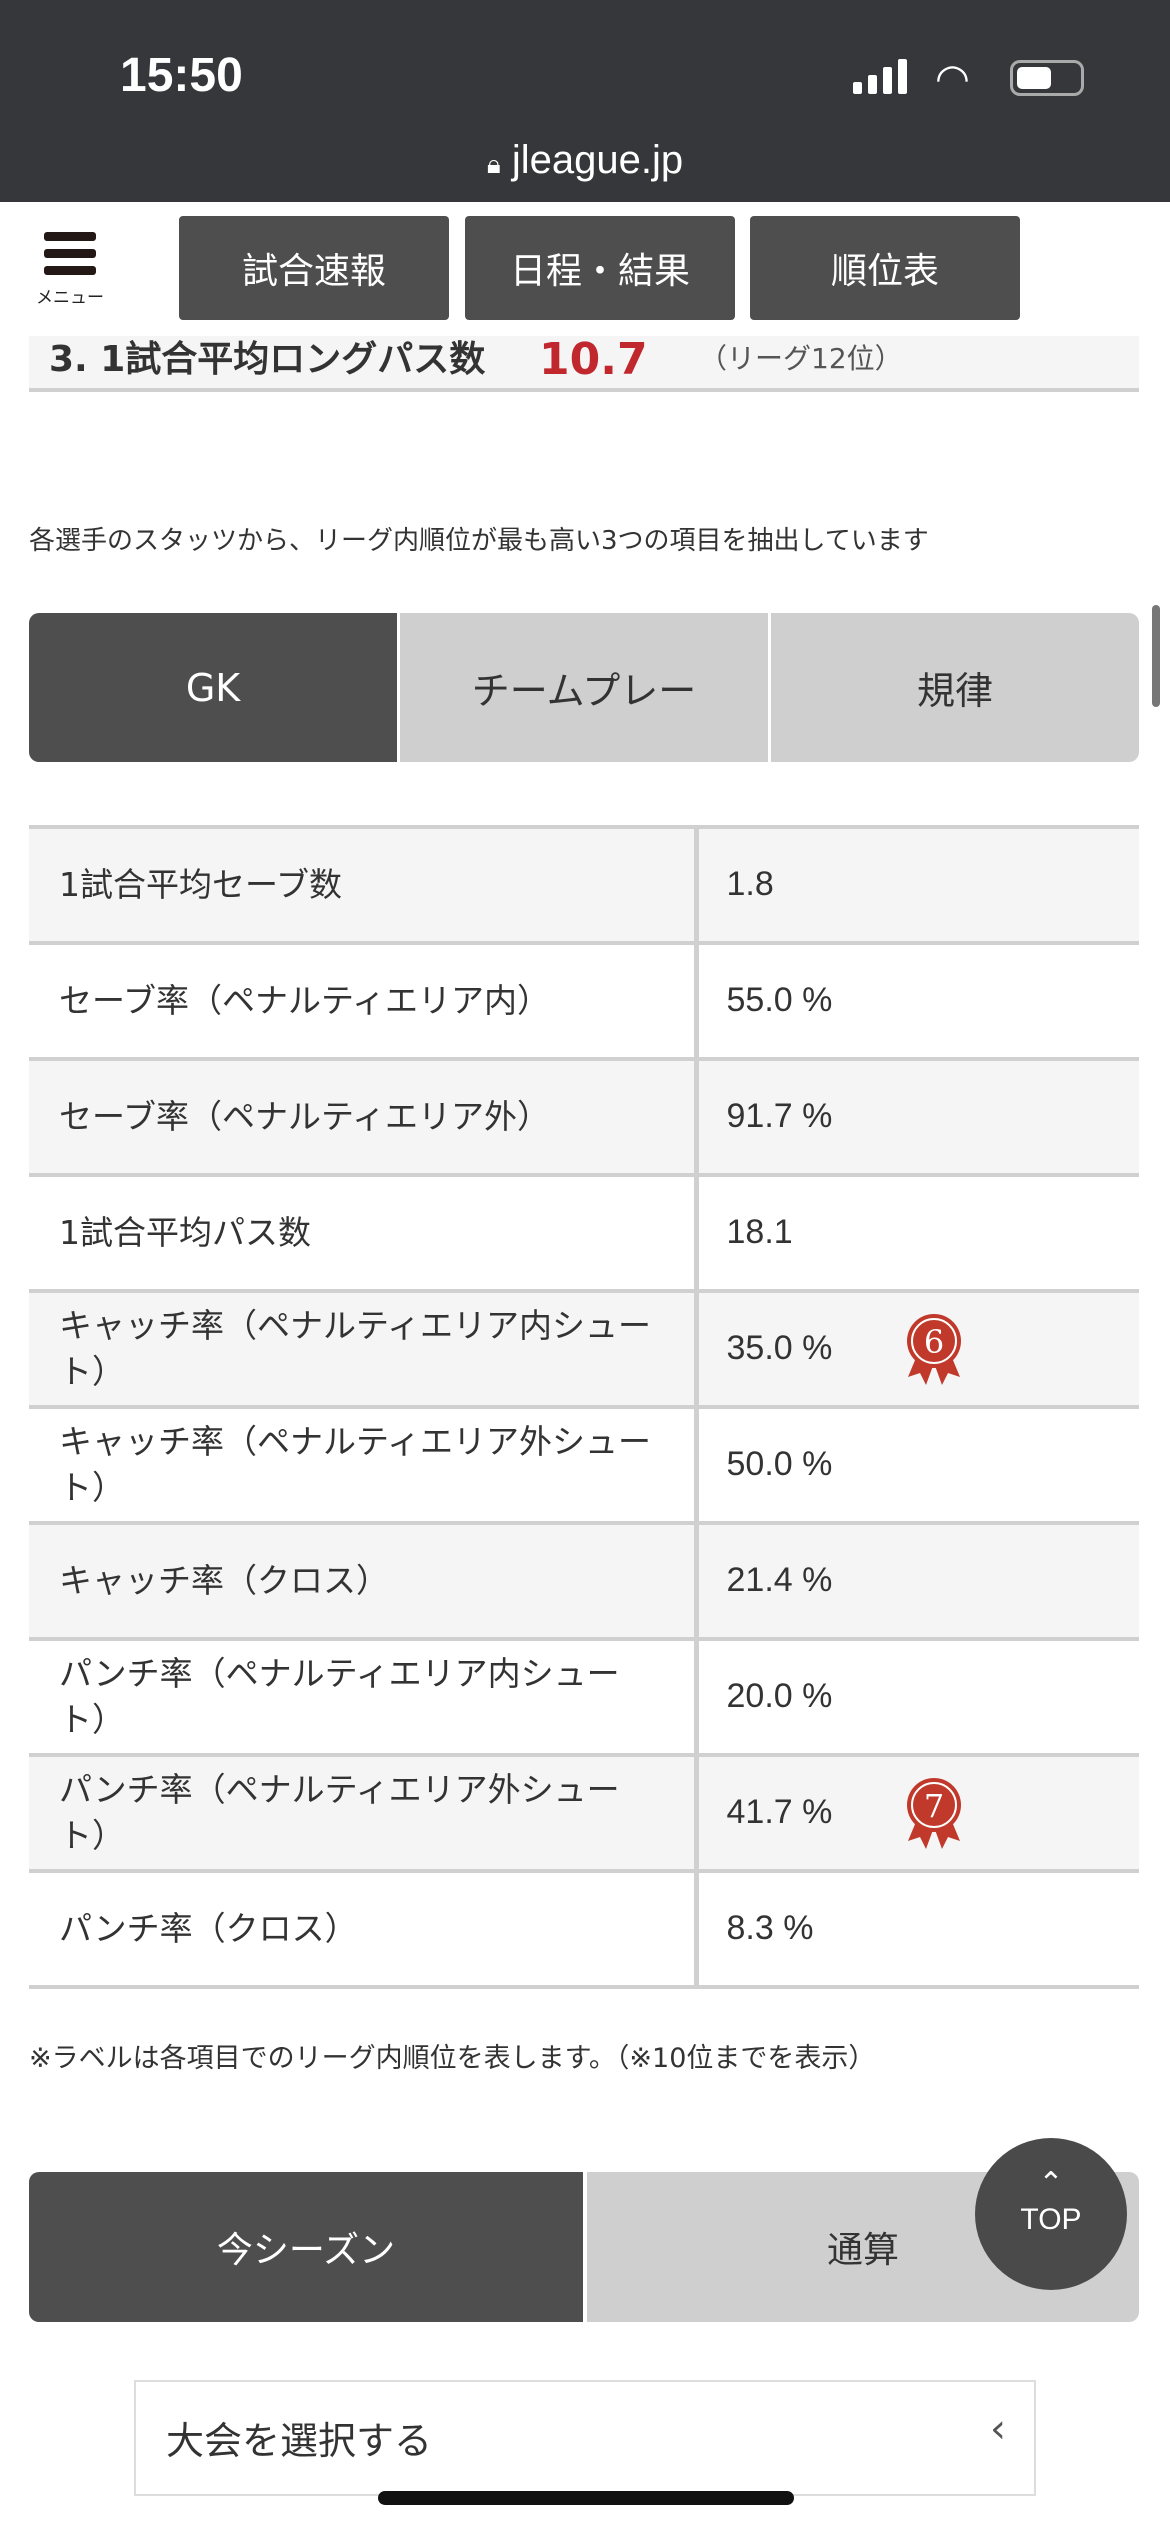  What do you see at coordinates (885, 268) in the screenshot?
I see `nav-standings: 順位表` at bounding box center [885, 268].